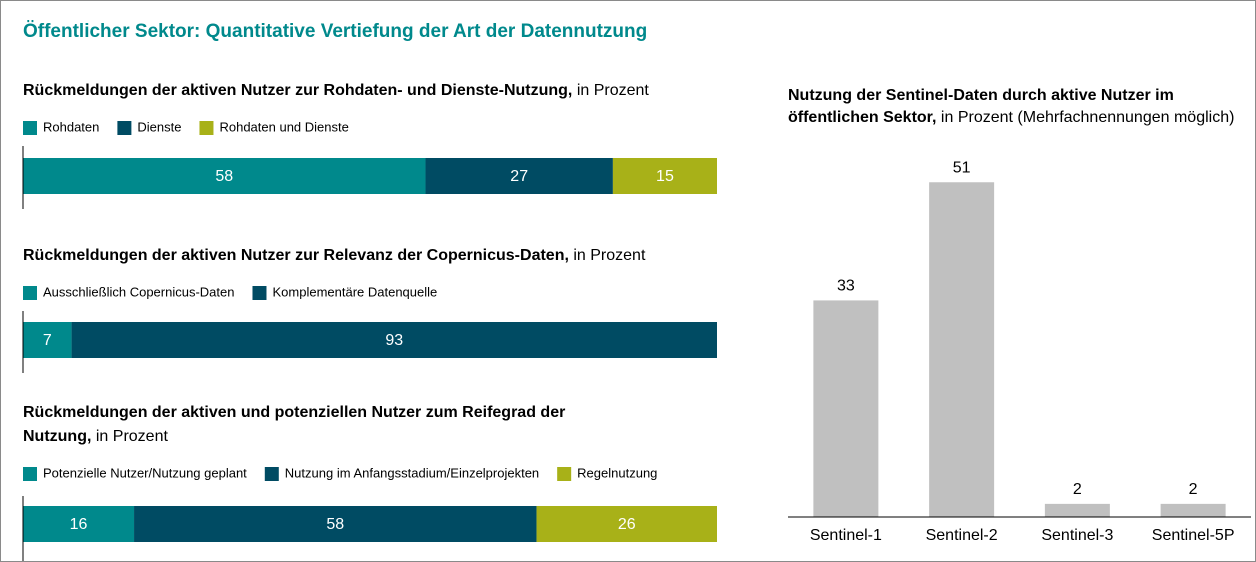 Image resolution: width=1256 pixels, height=562 pixels. I want to click on data-label: 93, so click(394, 340).